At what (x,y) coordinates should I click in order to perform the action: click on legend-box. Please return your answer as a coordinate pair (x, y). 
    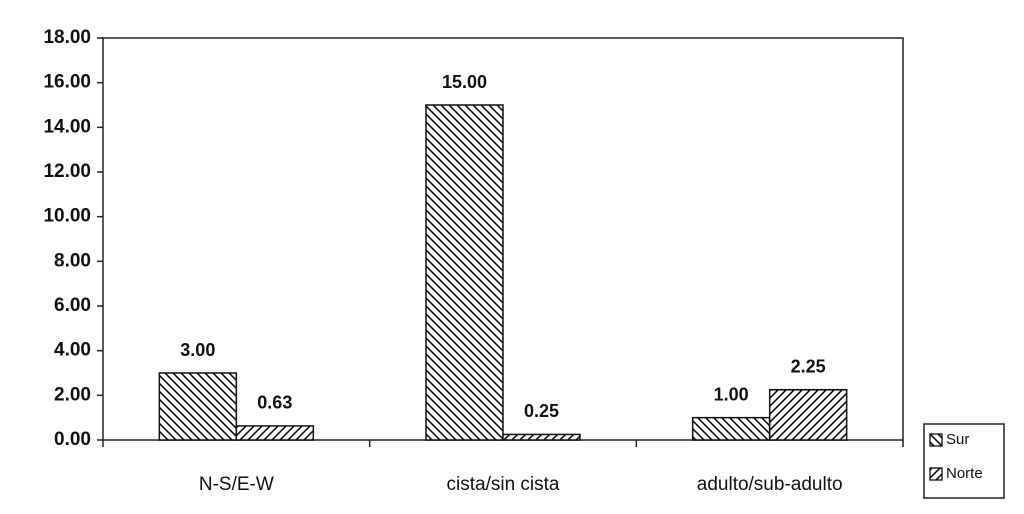
    Looking at the image, I should click on (964, 461).